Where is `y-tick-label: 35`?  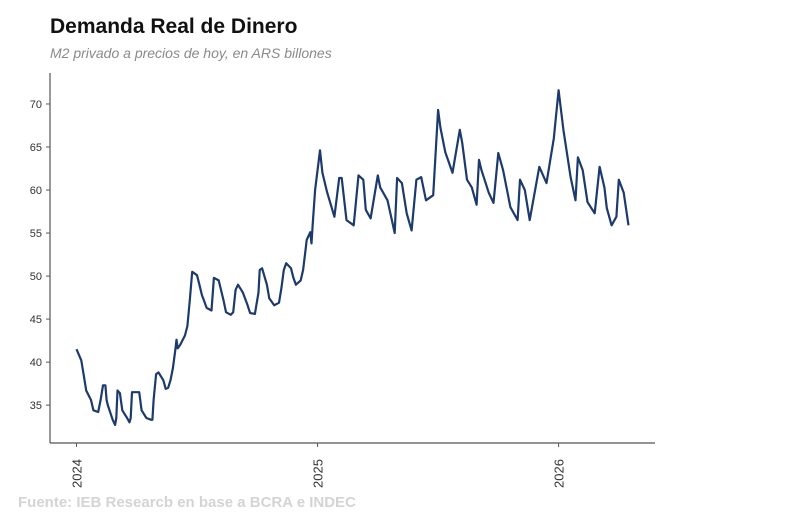 y-tick-label: 35 is located at coordinates (36, 406).